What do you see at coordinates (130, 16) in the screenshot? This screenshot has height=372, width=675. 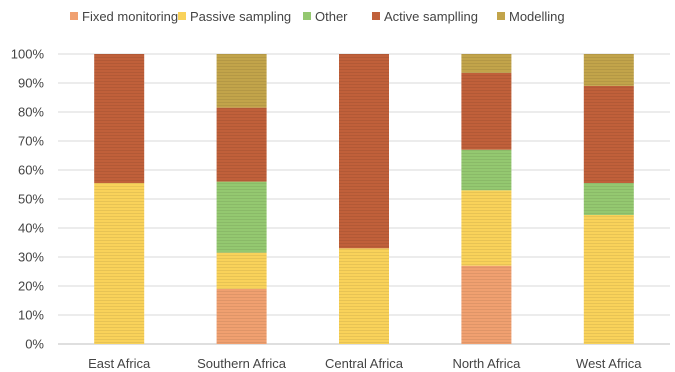 I see `legend-label: Fixed monitoring` at bounding box center [130, 16].